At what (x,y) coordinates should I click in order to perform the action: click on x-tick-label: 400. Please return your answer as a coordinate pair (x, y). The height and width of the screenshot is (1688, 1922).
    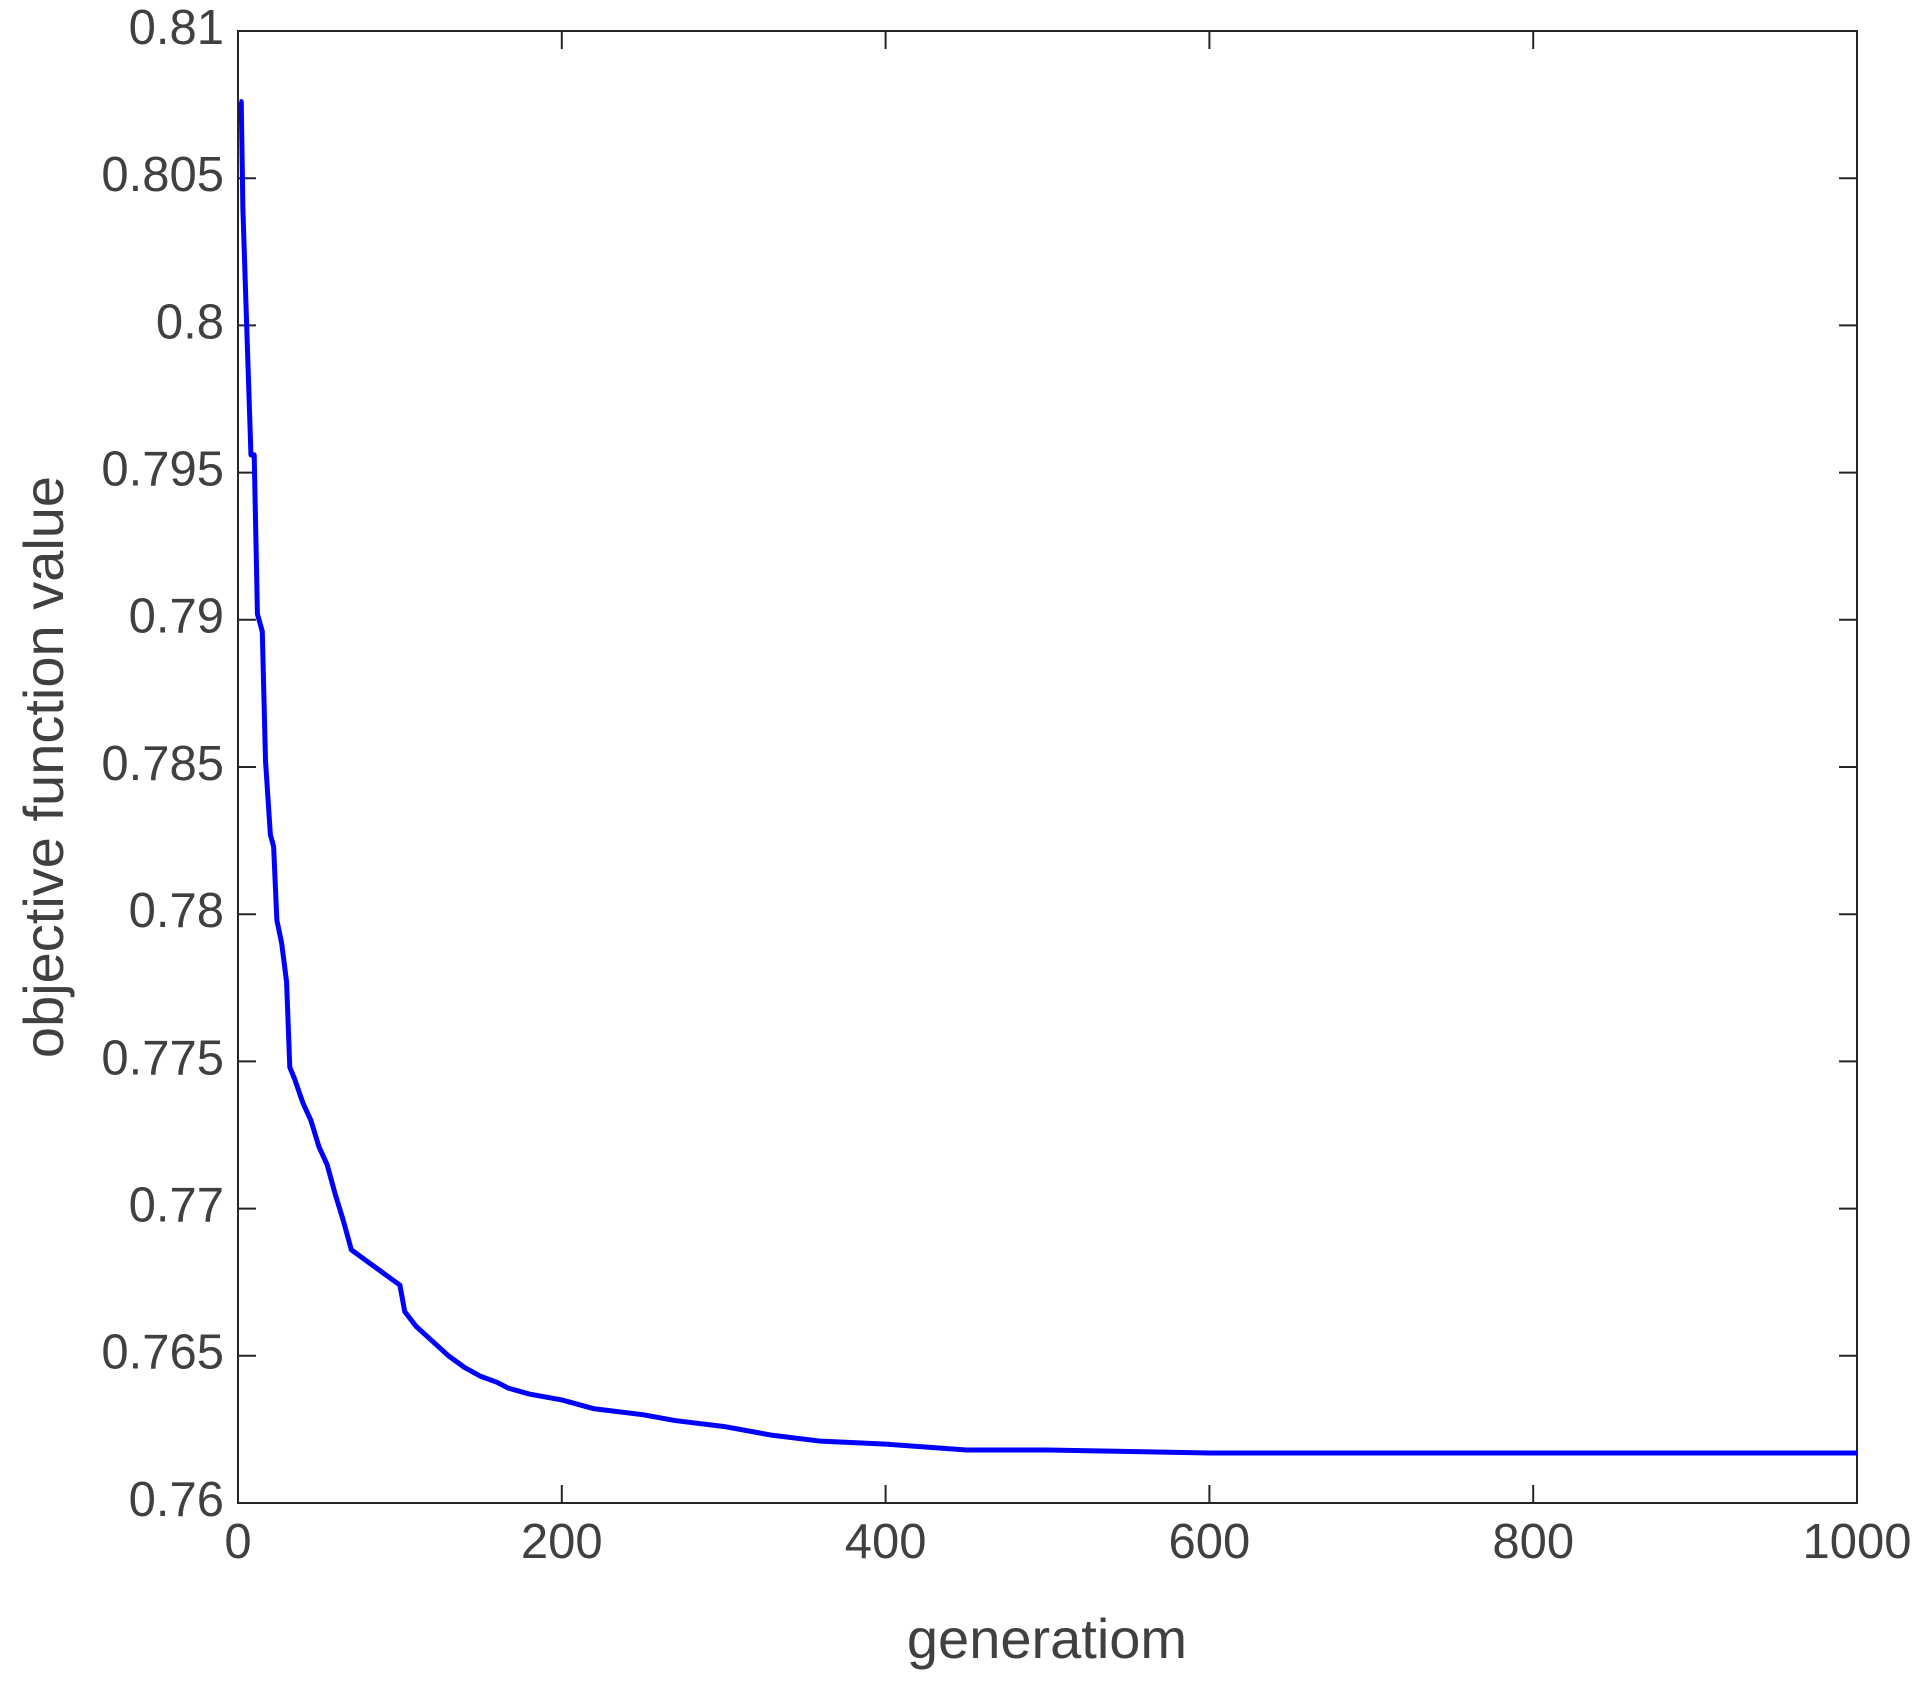
    Looking at the image, I should click on (886, 1542).